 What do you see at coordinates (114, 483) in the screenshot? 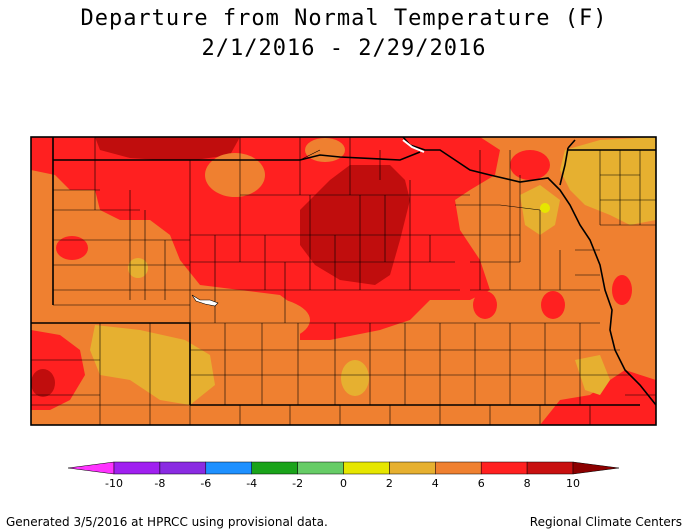
I see `legend-tick-label: -10` at bounding box center [114, 483].